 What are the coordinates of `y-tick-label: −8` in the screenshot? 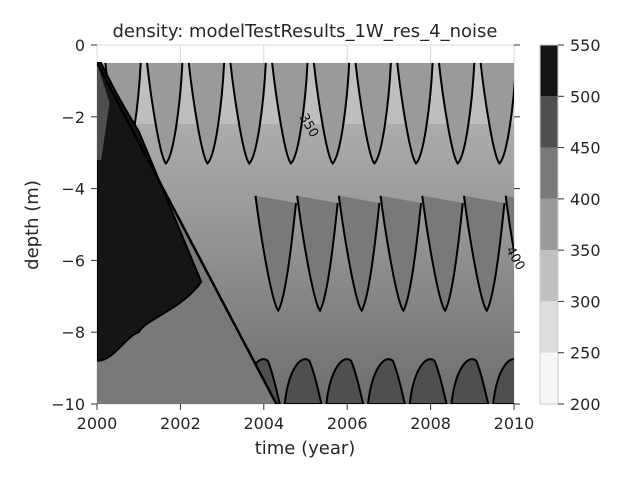 It's located at (73, 332).